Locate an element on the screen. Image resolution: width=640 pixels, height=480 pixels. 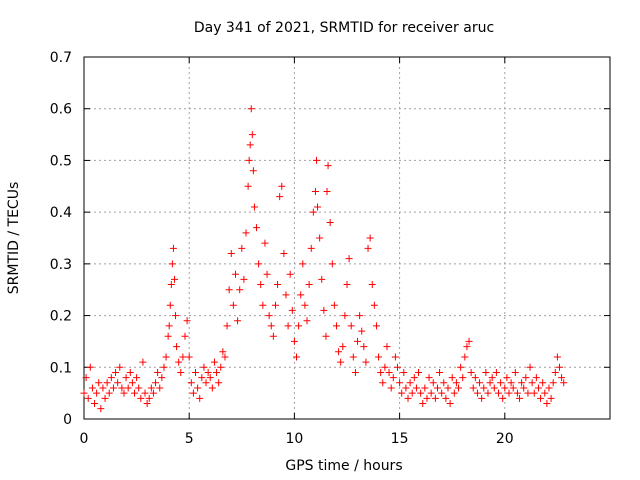
y-tick-label: 0.4 is located at coordinates (61, 213).